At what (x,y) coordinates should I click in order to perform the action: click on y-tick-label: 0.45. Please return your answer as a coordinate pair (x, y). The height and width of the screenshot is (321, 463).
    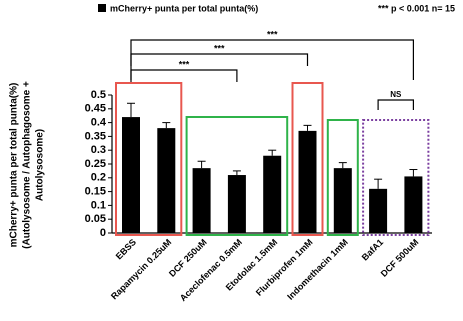
    Looking at the image, I should click on (95, 109).